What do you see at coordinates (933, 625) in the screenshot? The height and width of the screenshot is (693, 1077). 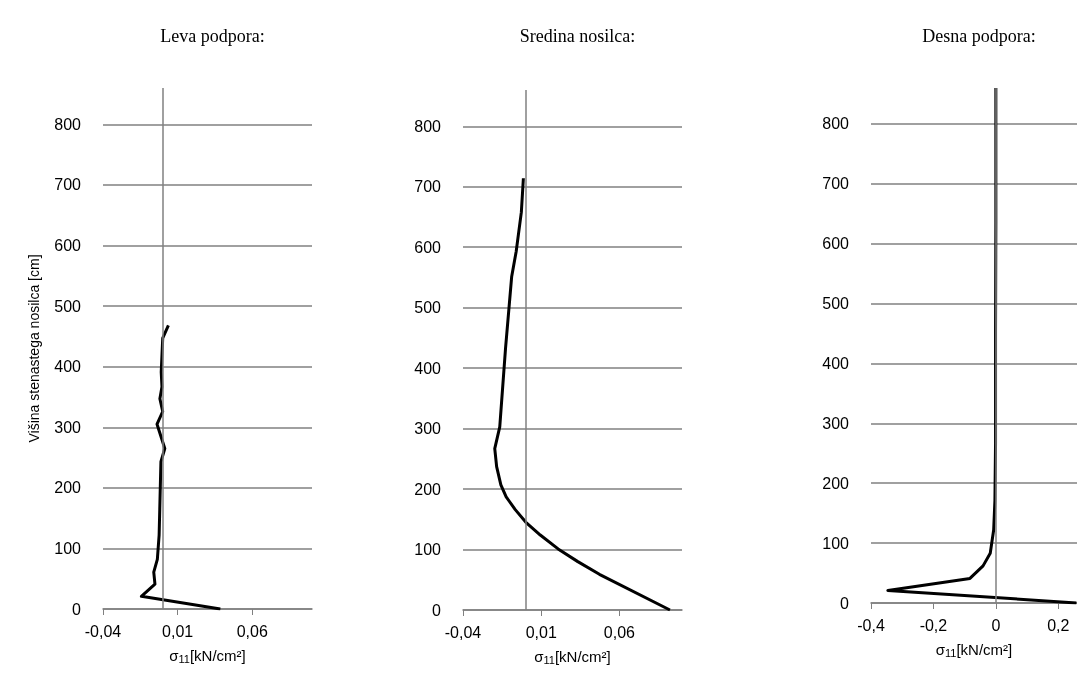 I see `x-tick-label: -0,2` at bounding box center [933, 625].